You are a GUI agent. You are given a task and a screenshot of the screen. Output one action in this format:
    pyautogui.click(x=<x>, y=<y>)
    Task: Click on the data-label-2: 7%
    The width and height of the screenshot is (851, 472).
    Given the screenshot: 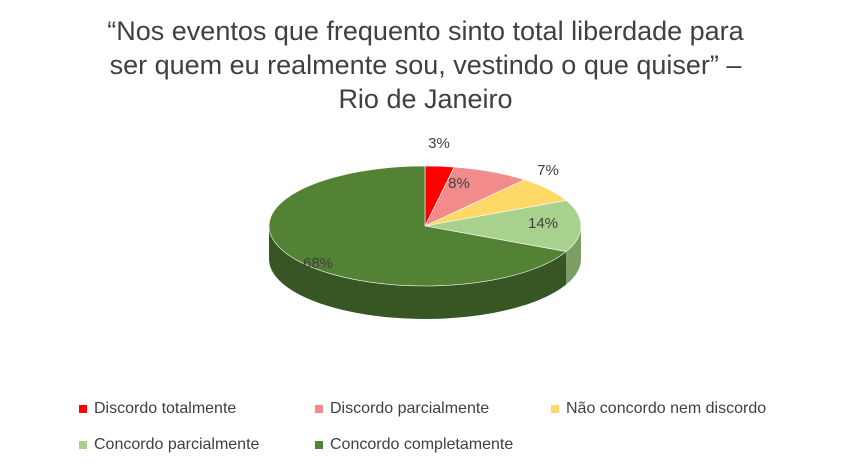 What is the action you would take?
    pyautogui.click(x=548, y=170)
    